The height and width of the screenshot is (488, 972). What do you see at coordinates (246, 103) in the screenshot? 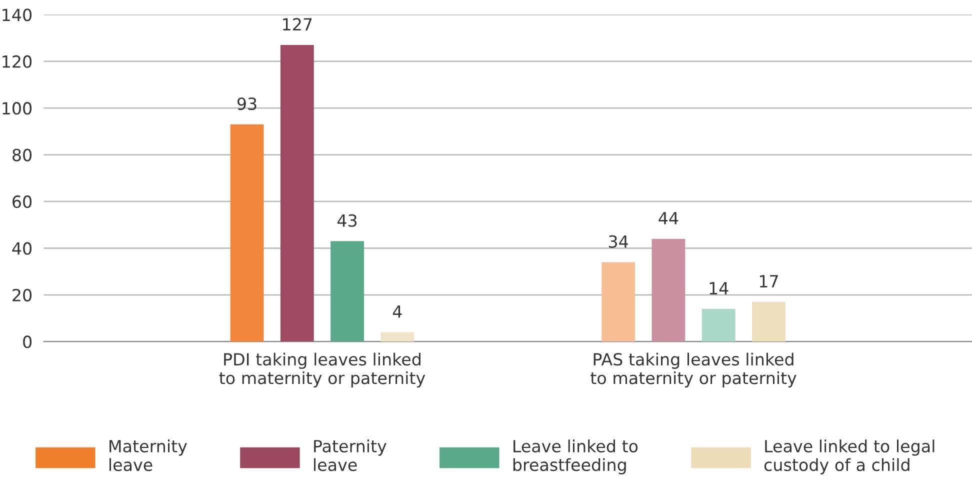
I see `data-label: 93` at bounding box center [246, 103].